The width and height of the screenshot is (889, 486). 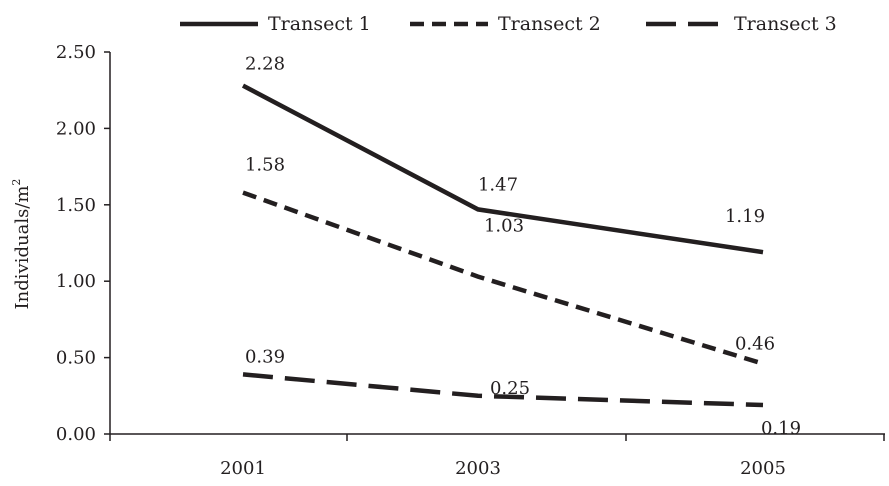 I want to click on y-tick-label: 0.00, so click(x=76, y=434).